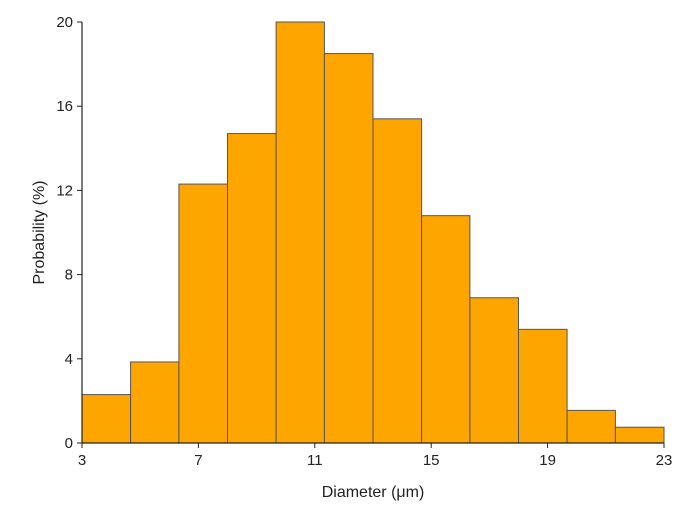 The width and height of the screenshot is (692, 512). Describe the element at coordinates (64, 190) in the screenshot. I see `y-tick-label: 12` at that location.